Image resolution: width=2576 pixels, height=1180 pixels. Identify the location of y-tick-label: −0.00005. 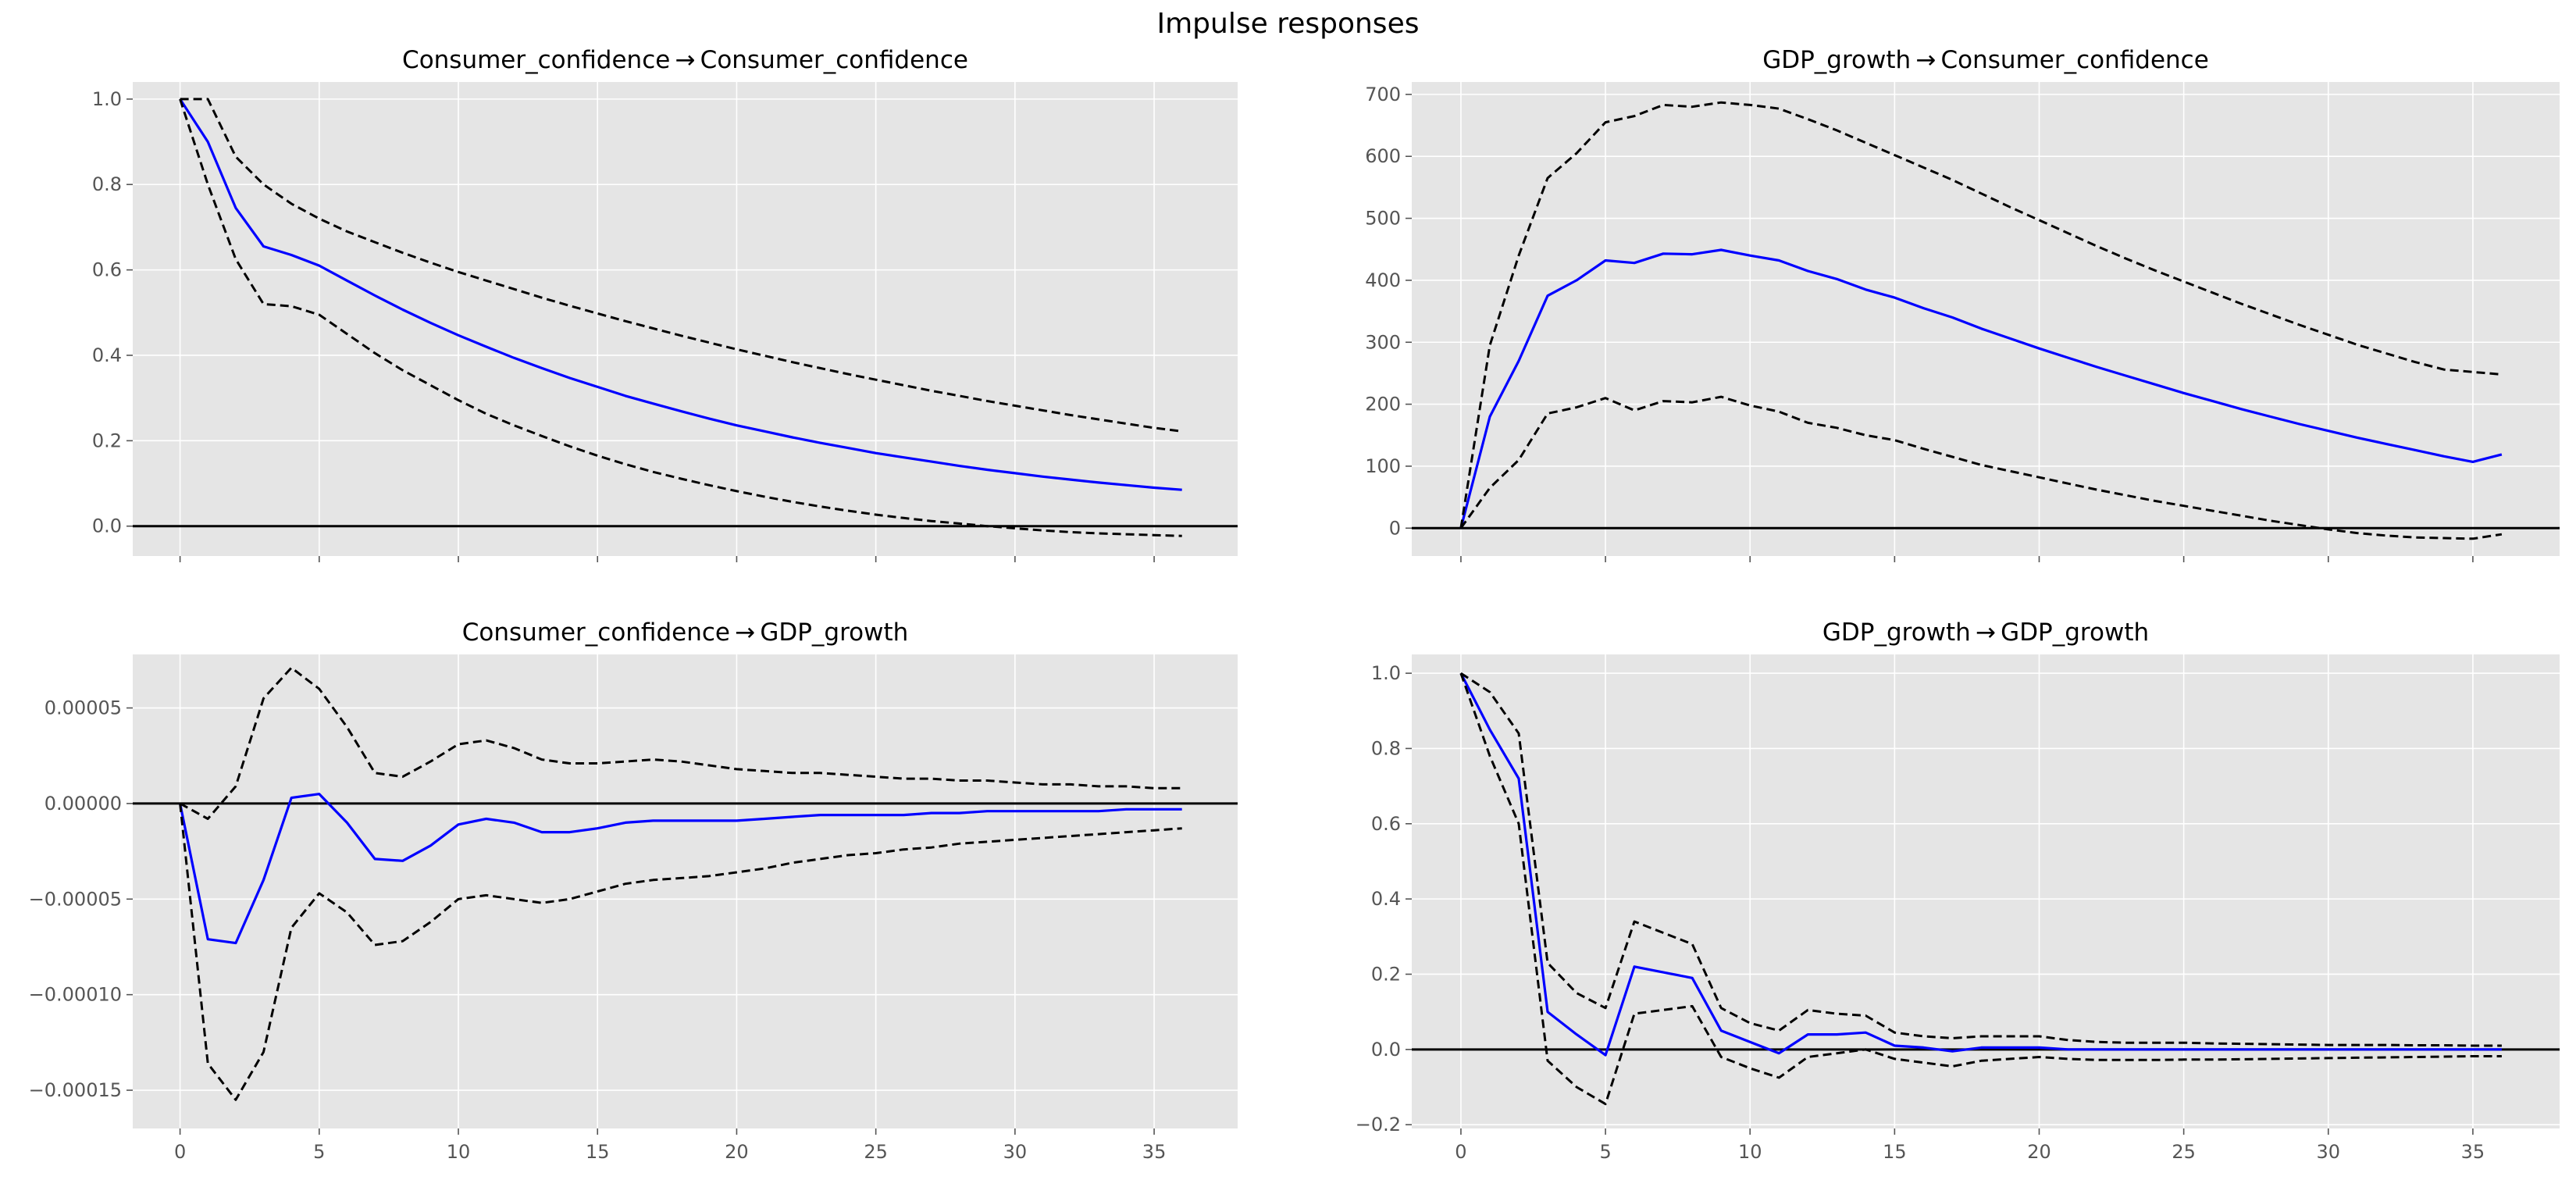
(75, 899).